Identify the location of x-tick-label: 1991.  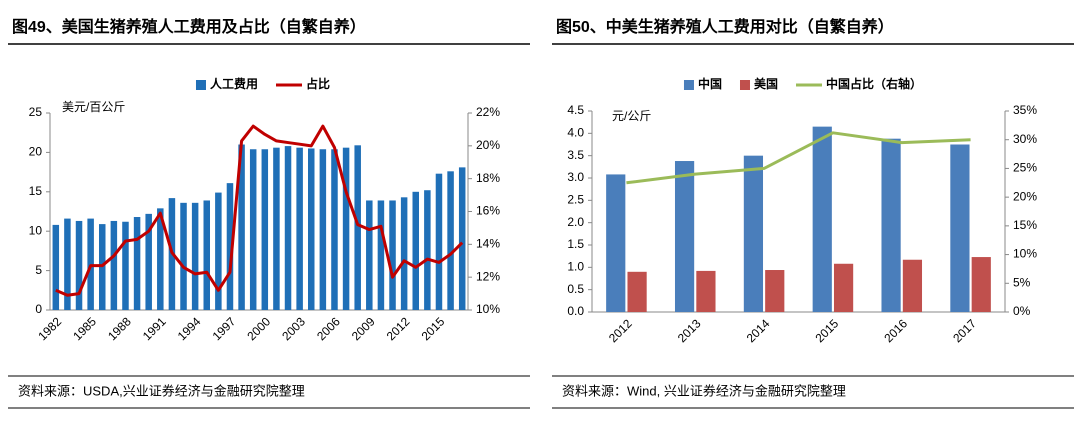
(154, 328).